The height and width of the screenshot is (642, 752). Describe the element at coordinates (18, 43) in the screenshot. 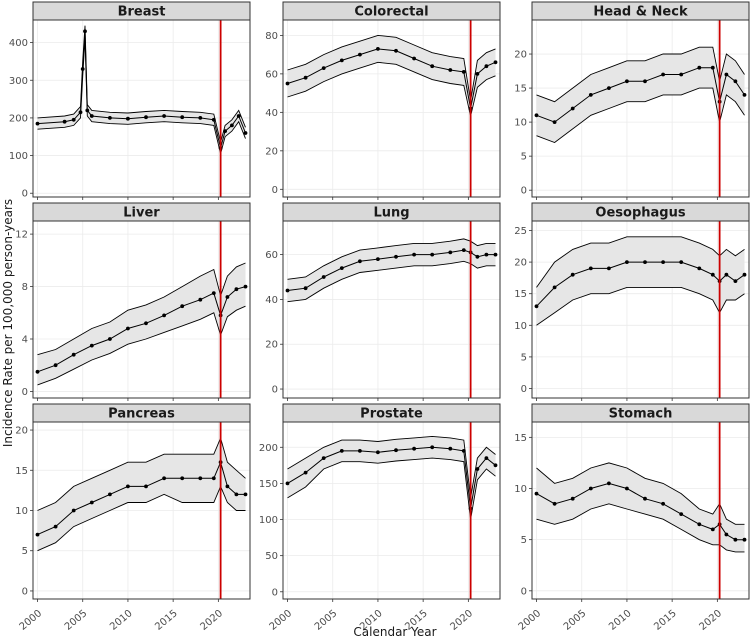

I see `y-tick-label: 400` at that location.